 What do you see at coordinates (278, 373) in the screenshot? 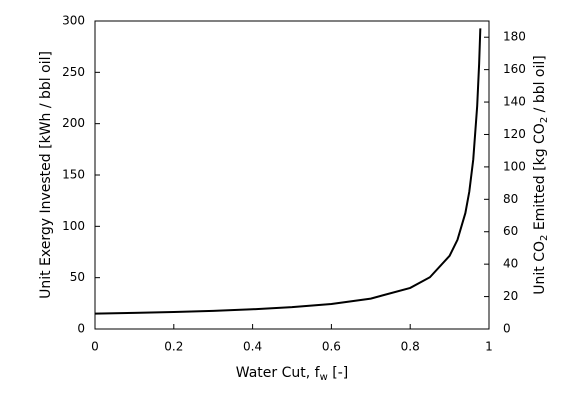
I see `x-axis-label-part: Water Cut, f` at bounding box center [278, 373].